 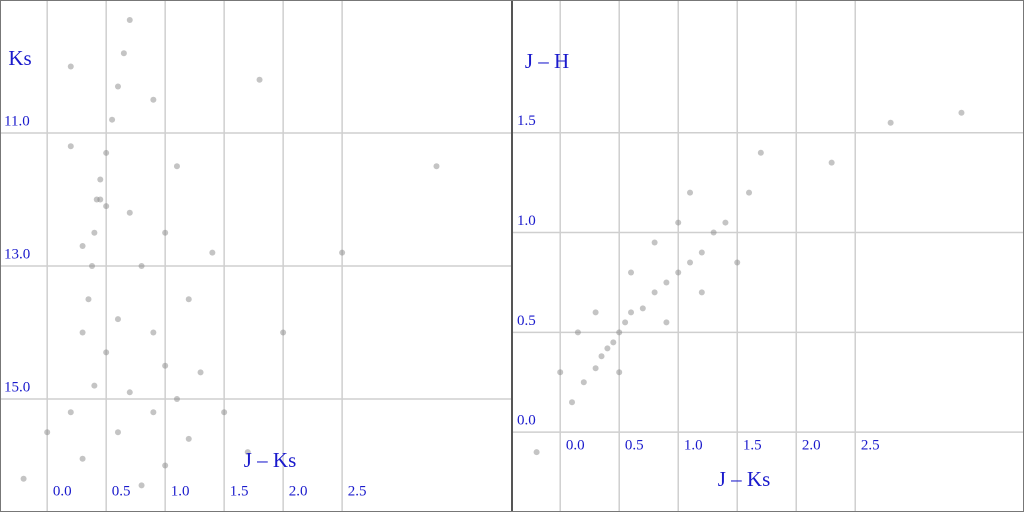 What do you see at coordinates (19, 58) in the screenshot?
I see `y-axis-label: Ks` at bounding box center [19, 58].